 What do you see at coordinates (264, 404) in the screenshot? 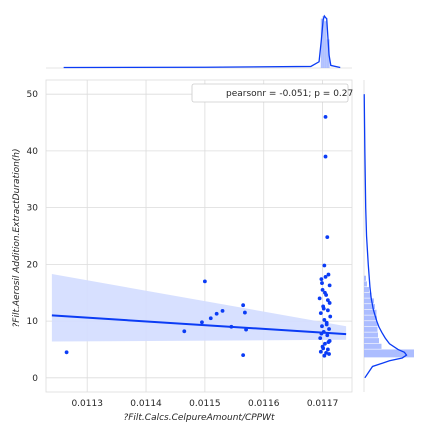
I see `x-tick-label: 0.0116` at bounding box center [264, 404].